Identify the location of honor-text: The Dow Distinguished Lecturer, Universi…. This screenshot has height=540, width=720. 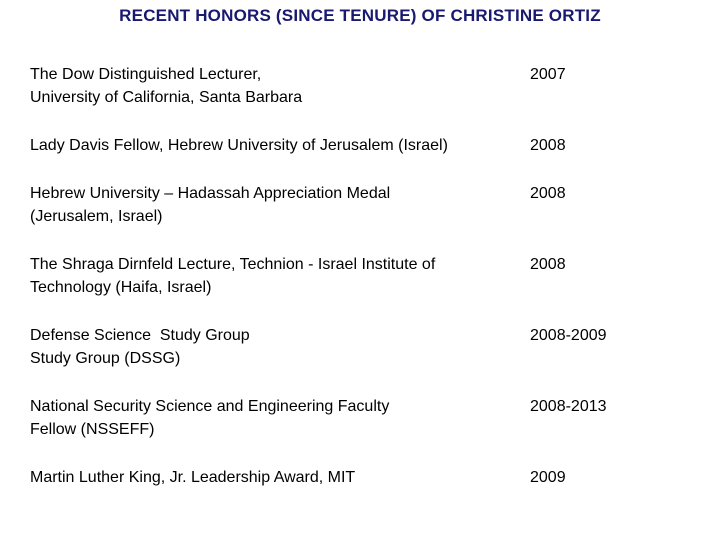
(166, 86).